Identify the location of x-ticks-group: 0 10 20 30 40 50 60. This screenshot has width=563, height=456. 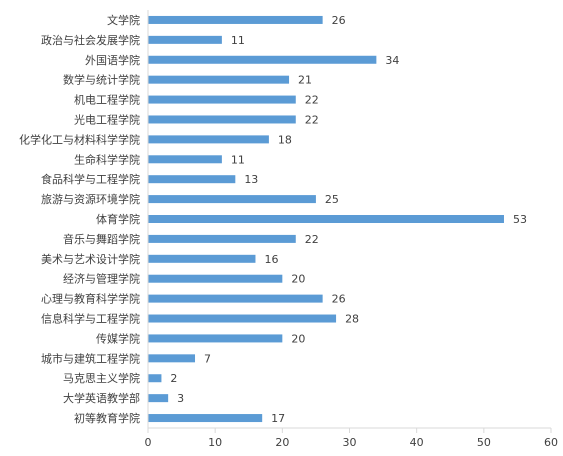
(351, 438).